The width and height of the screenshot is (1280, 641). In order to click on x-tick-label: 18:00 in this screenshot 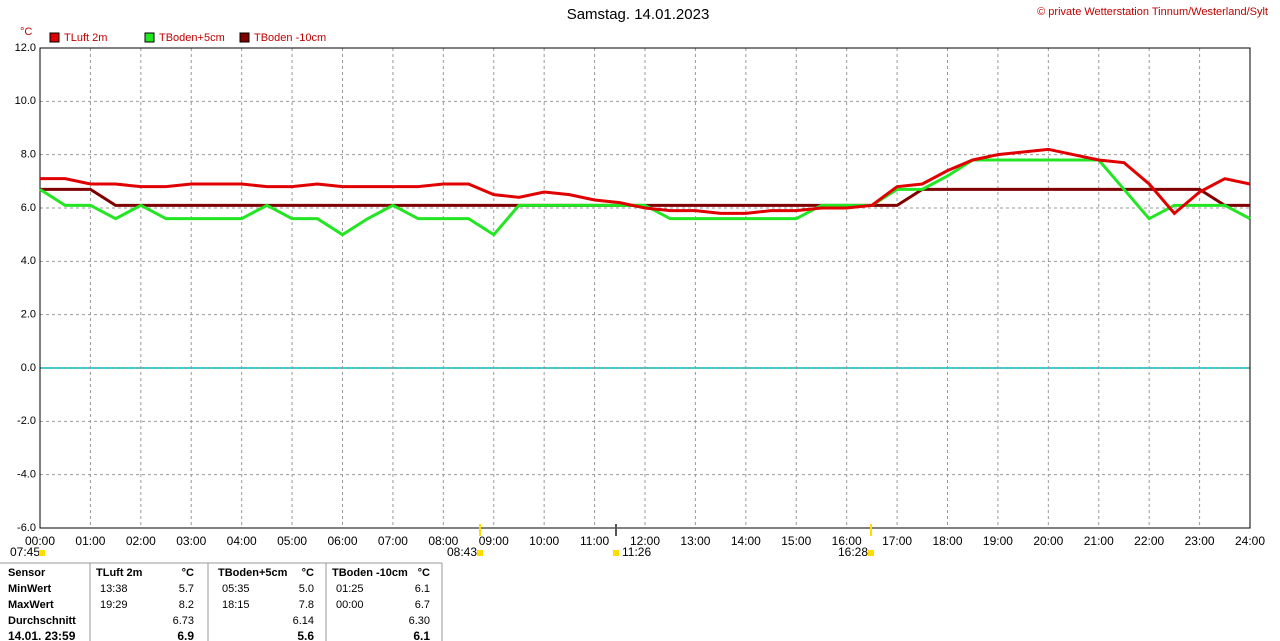, I will do `click(947, 541)`.